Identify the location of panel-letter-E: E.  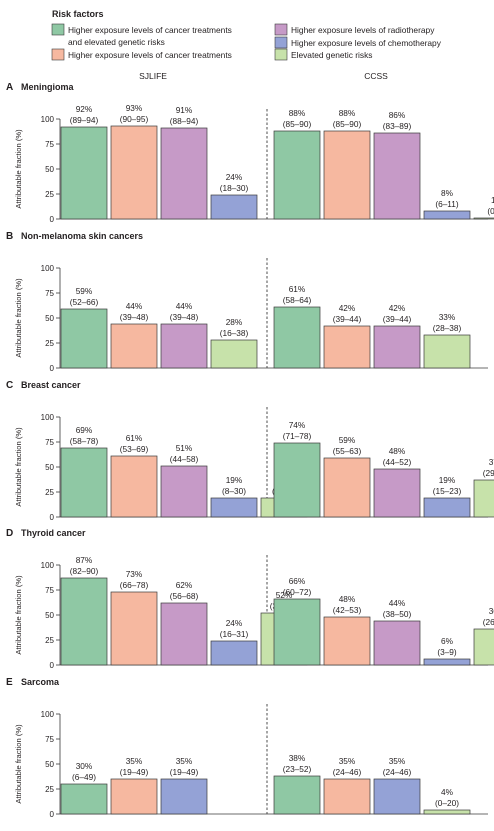
(9, 682).